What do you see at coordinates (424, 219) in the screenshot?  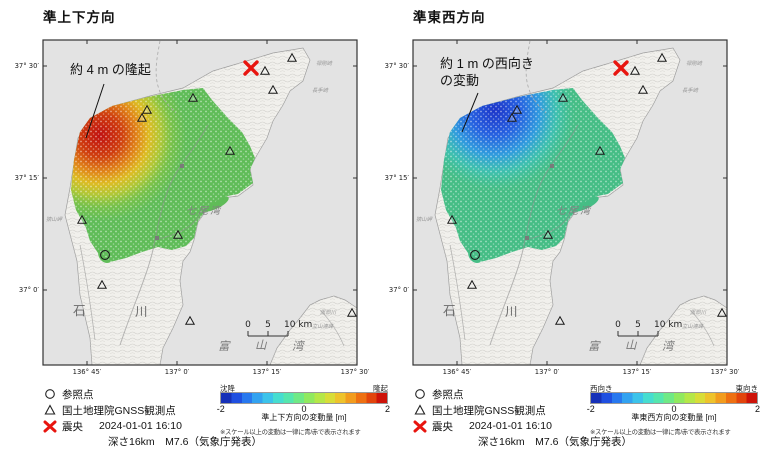 I see `cape-label-saruyama: 猿山岬` at bounding box center [424, 219].